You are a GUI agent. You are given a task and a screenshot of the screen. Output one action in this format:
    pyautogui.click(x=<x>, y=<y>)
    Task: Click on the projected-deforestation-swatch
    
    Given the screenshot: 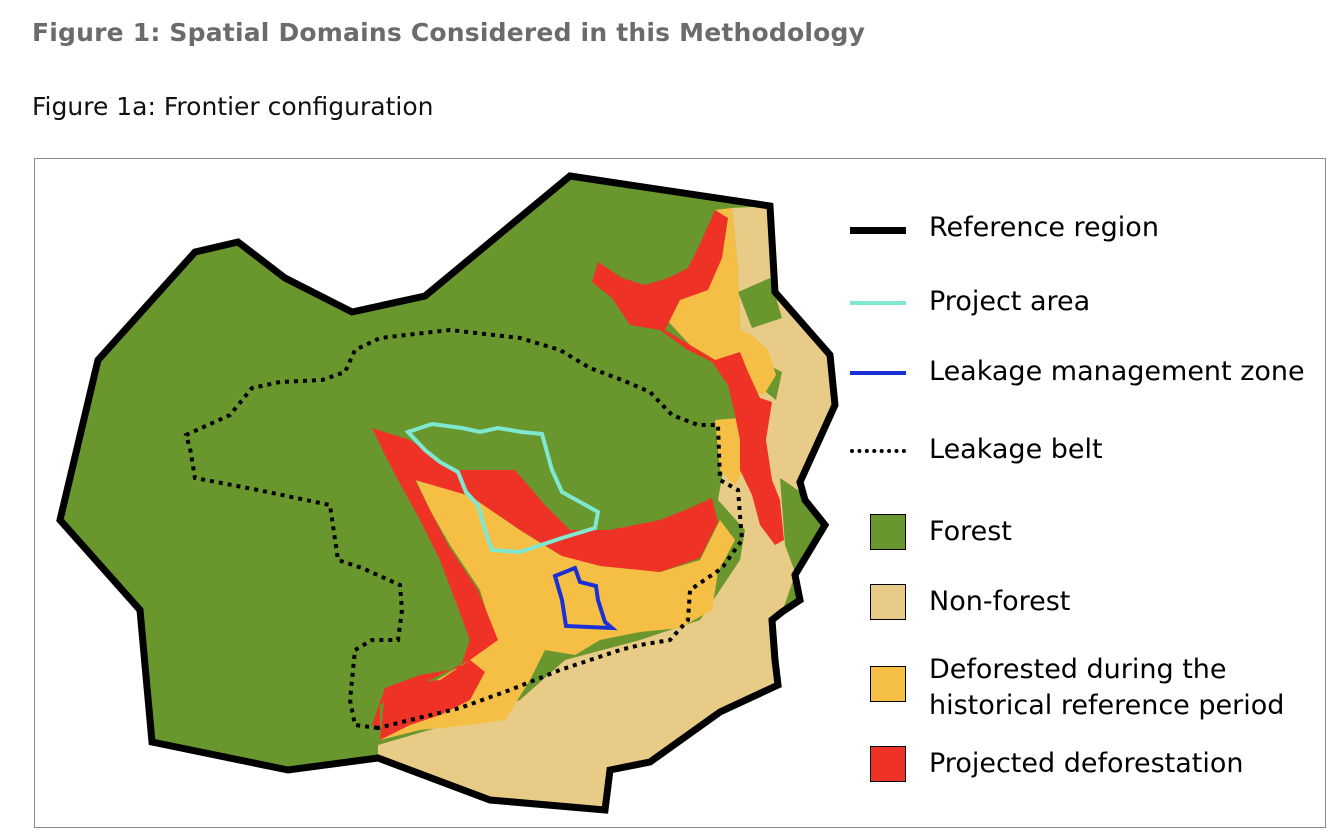 What is the action you would take?
    pyautogui.click(x=888, y=764)
    